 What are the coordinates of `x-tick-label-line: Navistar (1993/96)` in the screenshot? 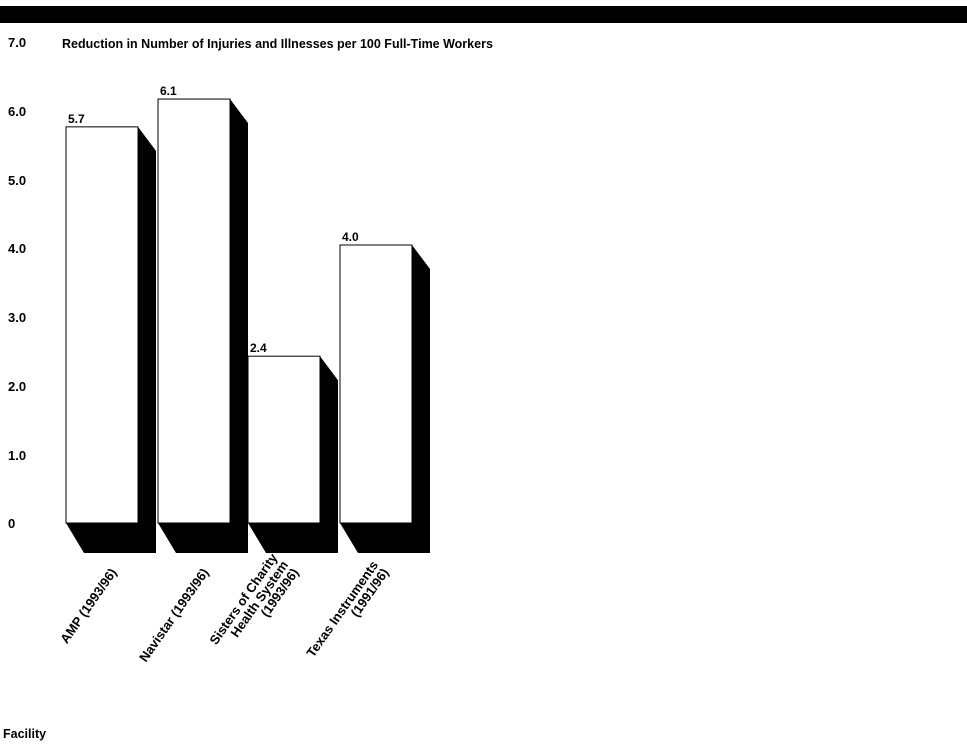 It's located at (174, 614).